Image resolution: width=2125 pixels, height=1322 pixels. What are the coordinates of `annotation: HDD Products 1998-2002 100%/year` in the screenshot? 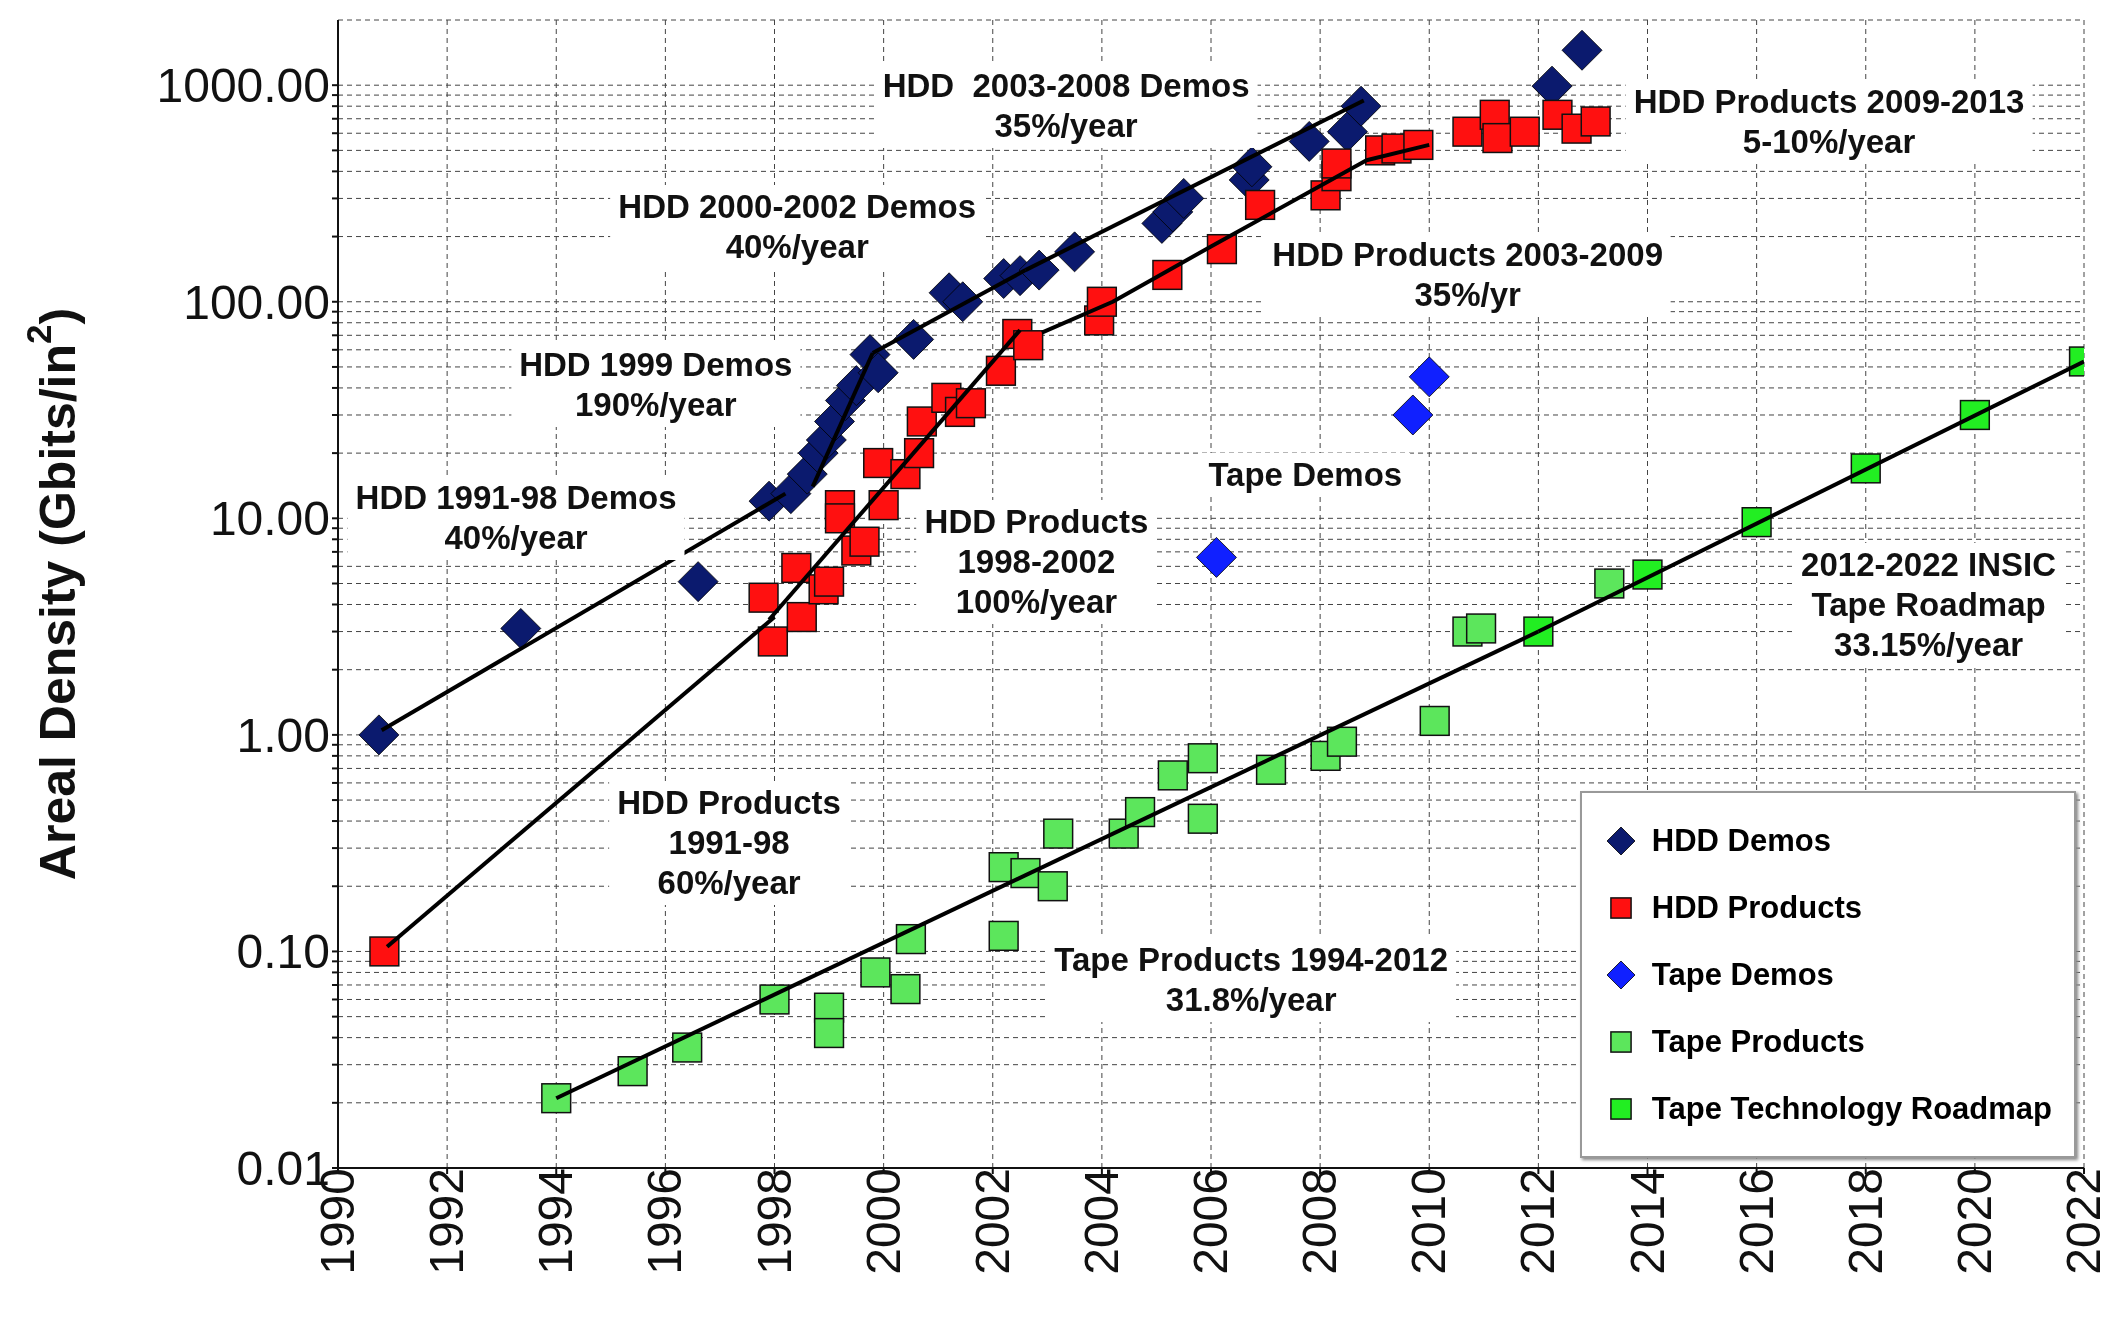 It's located at (1036, 561).